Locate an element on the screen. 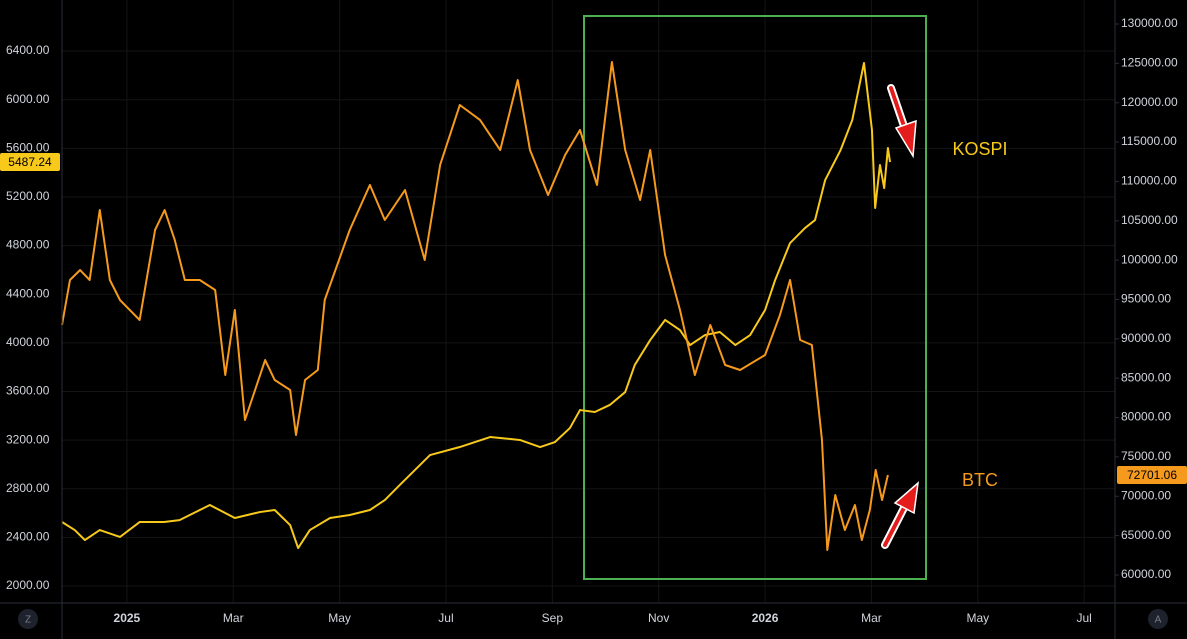 This screenshot has width=1187, height=639. zoom-button-label: Z is located at coordinates (28, 620).